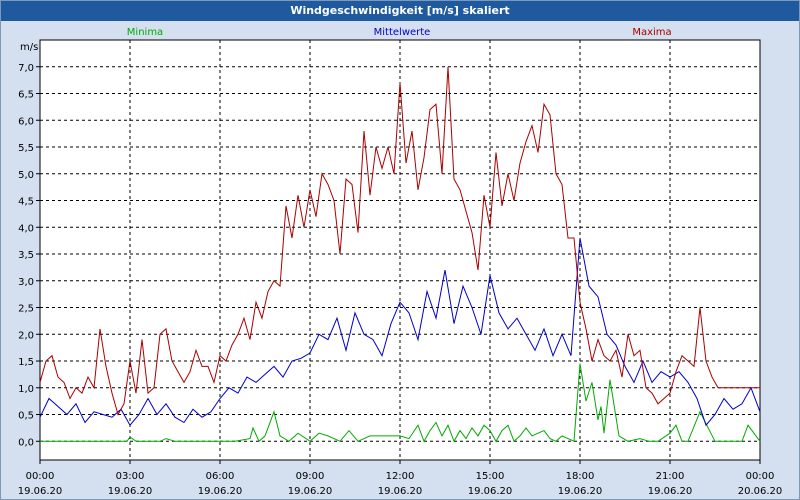 The image size is (800, 500). Describe the element at coordinates (26, 121) in the screenshot. I see `y-tick-label: 6,0` at that location.